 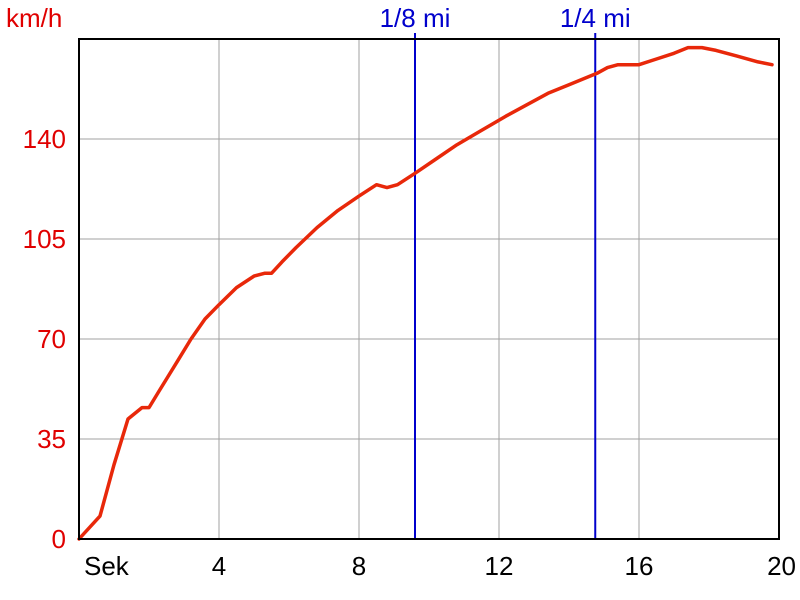 What do you see at coordinates (51, 439) in the screenshot?
I see `y-tick-label: 35` at bounding box center [51, 439].